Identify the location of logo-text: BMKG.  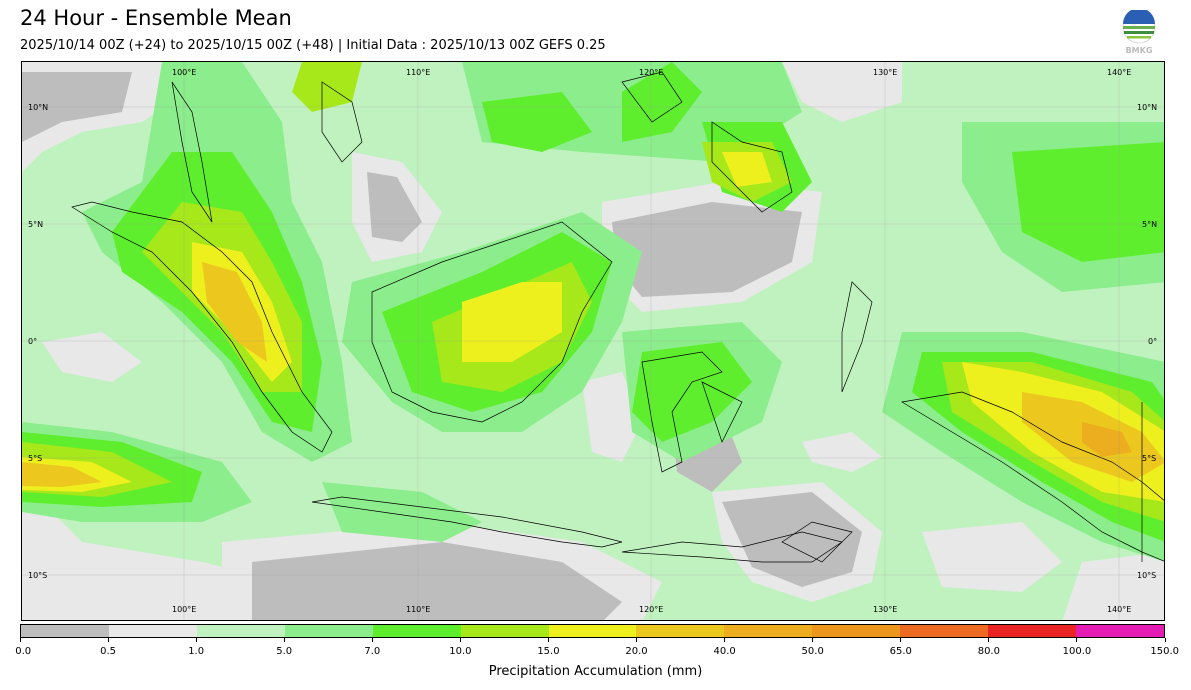
(1139, 50).